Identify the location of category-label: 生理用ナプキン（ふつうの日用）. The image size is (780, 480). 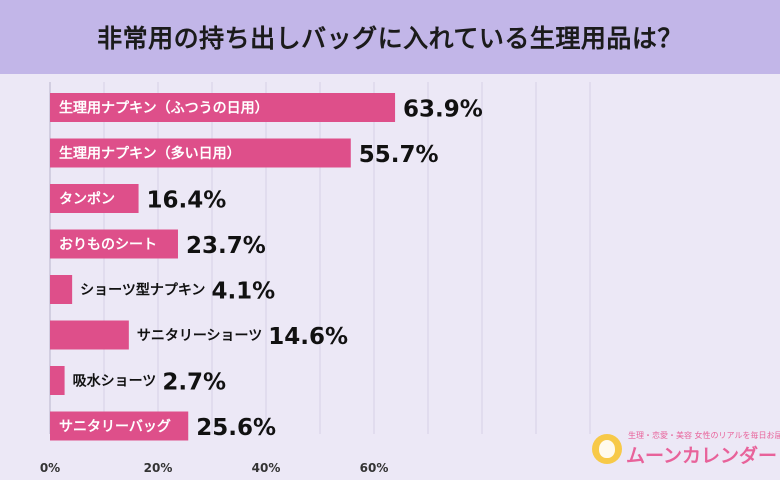
(164, 108).